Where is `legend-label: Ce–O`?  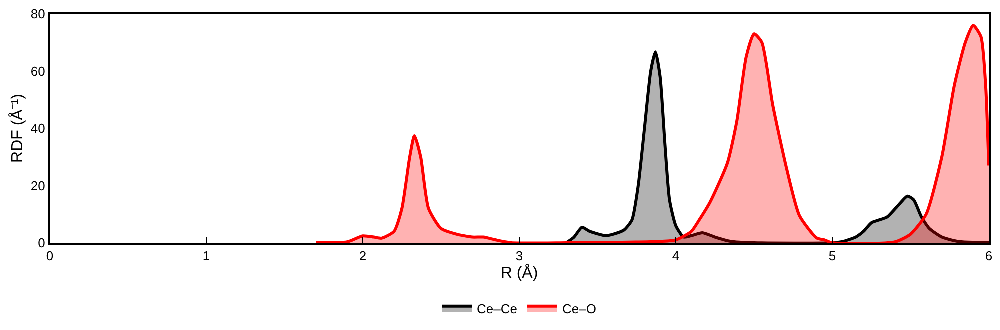 legend-label: Ce–O is located at coordinates (579, 308).